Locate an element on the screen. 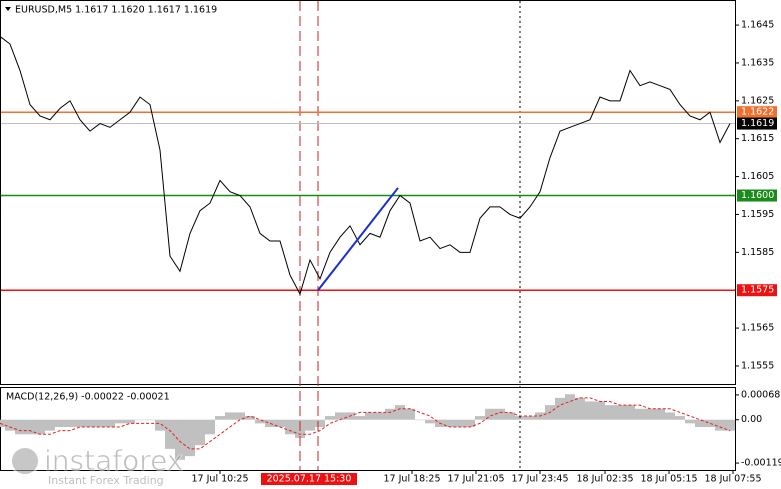 This screenshot has height=489, width=781. chart-title: EURUSD,M5 1.1617 1.1620 1.1617 1.1619 is located at coordinates (116, 10).